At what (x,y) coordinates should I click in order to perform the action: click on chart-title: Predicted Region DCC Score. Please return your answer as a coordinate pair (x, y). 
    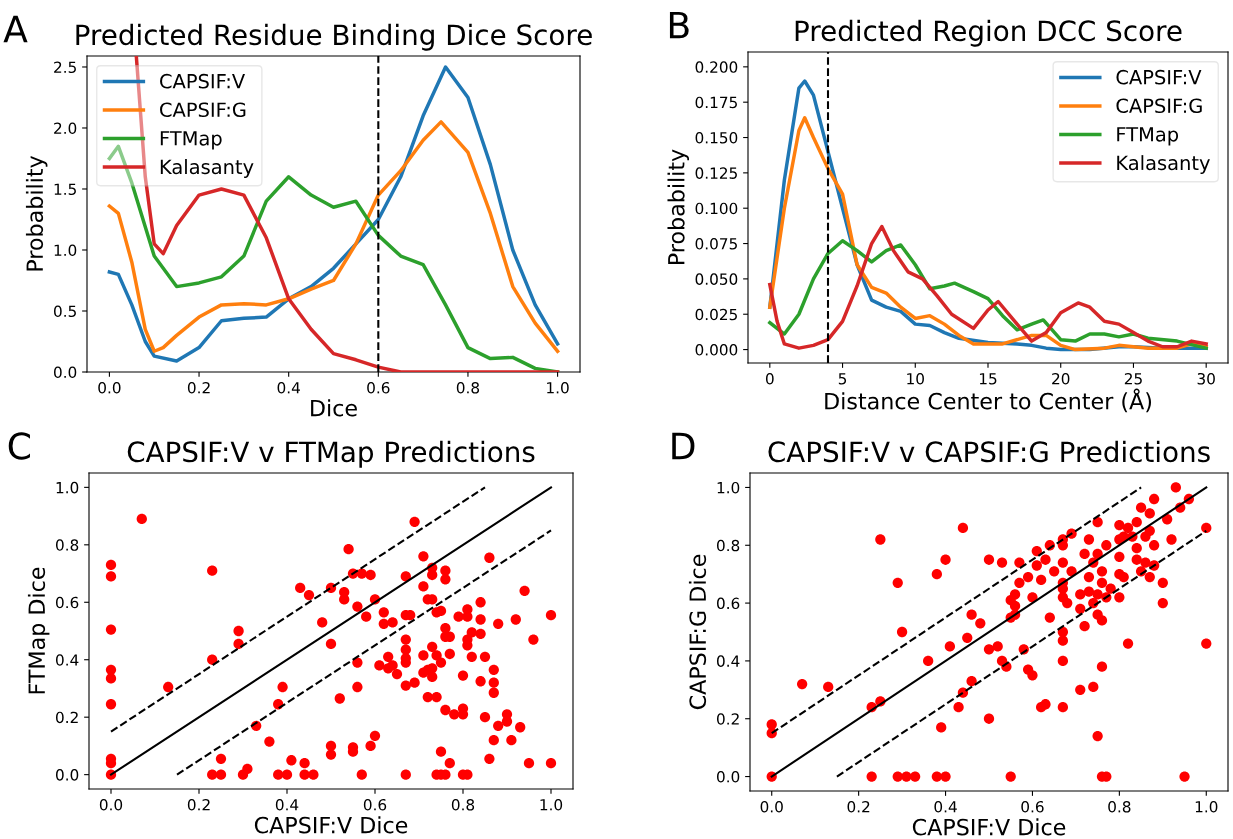
    Looking at the image, I should click on (988, 33).